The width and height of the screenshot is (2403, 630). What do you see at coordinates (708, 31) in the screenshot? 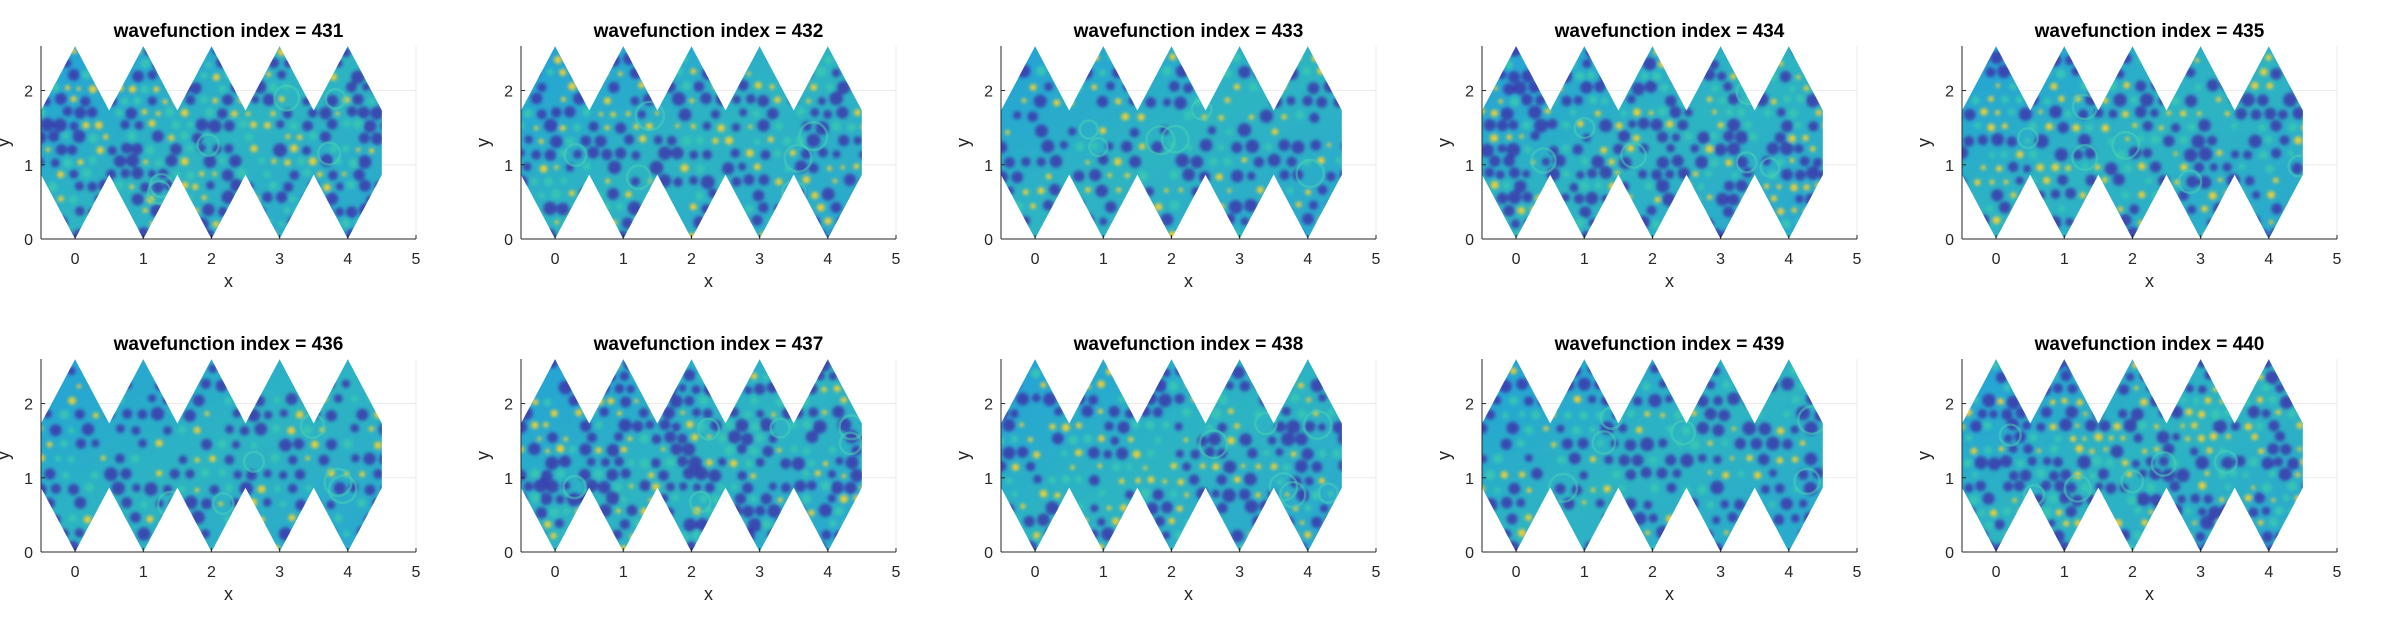
I see `subplot-title: wavefunction index = 432` at bounding box center [708, 31].